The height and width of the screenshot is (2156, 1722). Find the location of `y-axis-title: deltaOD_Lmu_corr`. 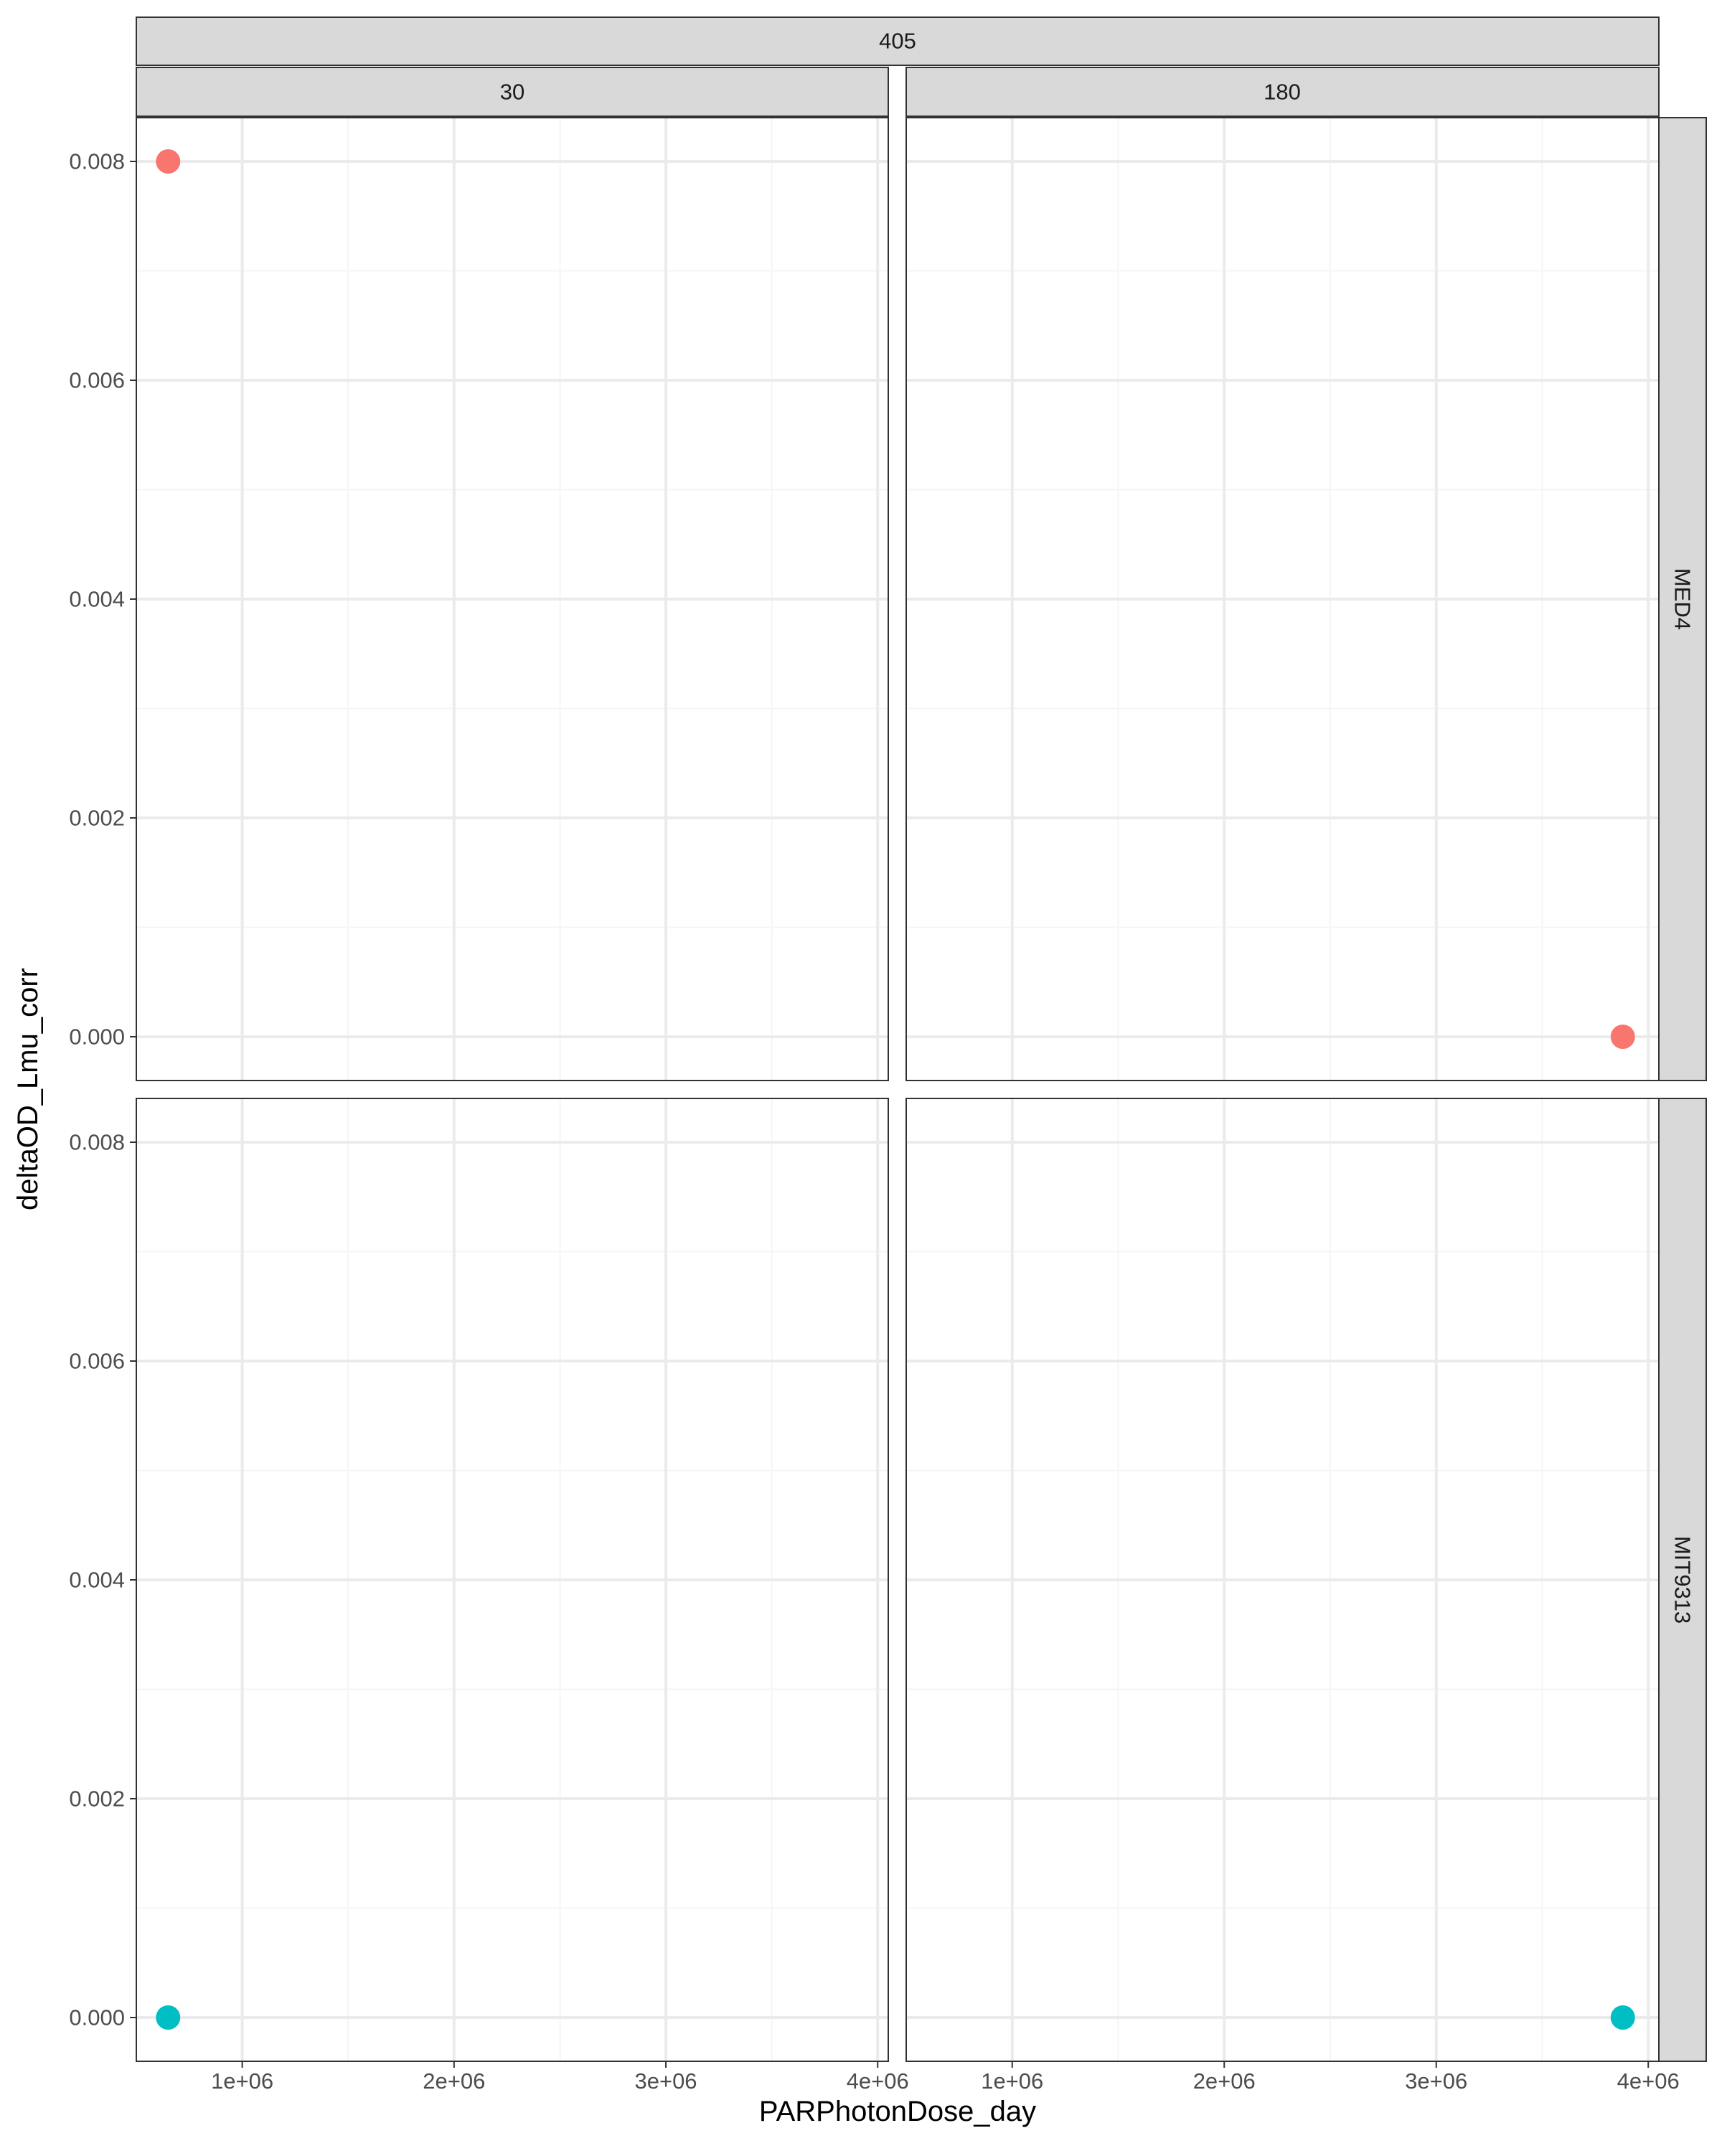

y-axis-title: deltaOD_Lmu_corr is located at coordinates (28, 1089).